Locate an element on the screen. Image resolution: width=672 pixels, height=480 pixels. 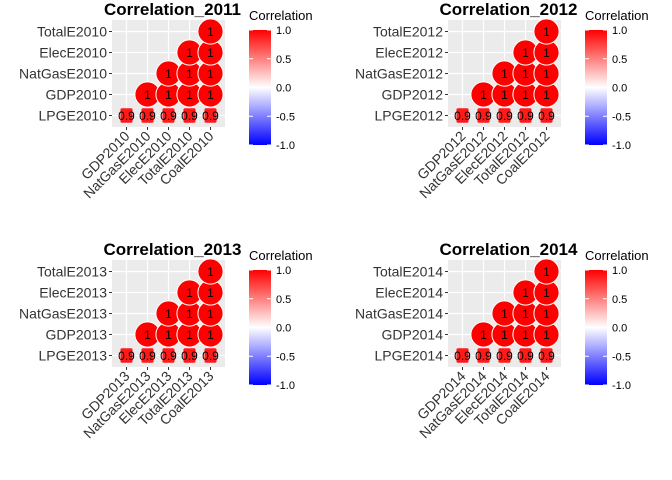
y-tick-label: ElecE2013 is located at coordinates (73, 293).